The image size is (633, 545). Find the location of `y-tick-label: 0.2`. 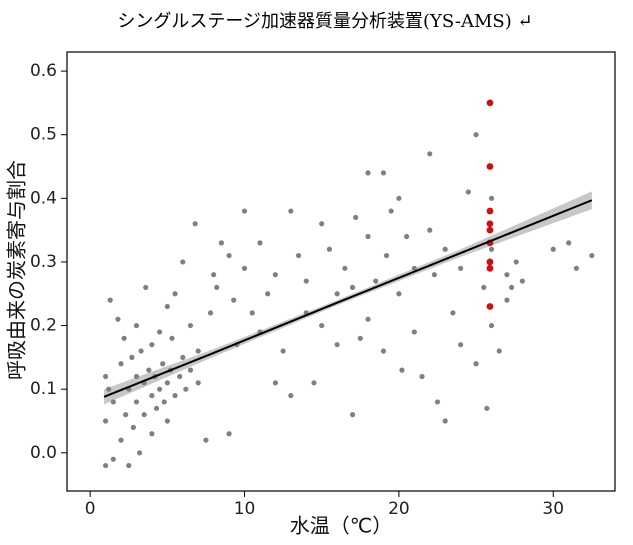

y-tick-label: 0.2 is located at coordinates (43, 326).